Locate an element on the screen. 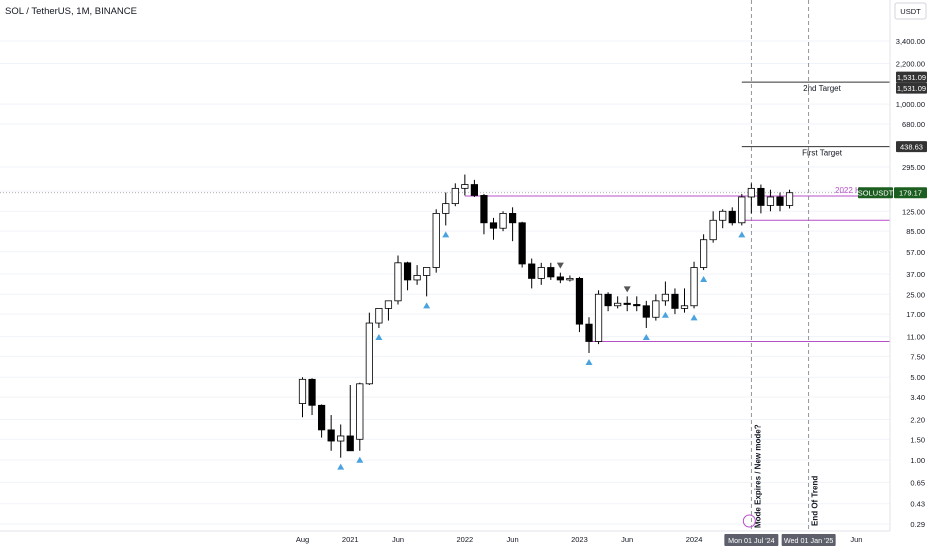  price-tick-label: 1.50 is located at coordinates (917, 439).